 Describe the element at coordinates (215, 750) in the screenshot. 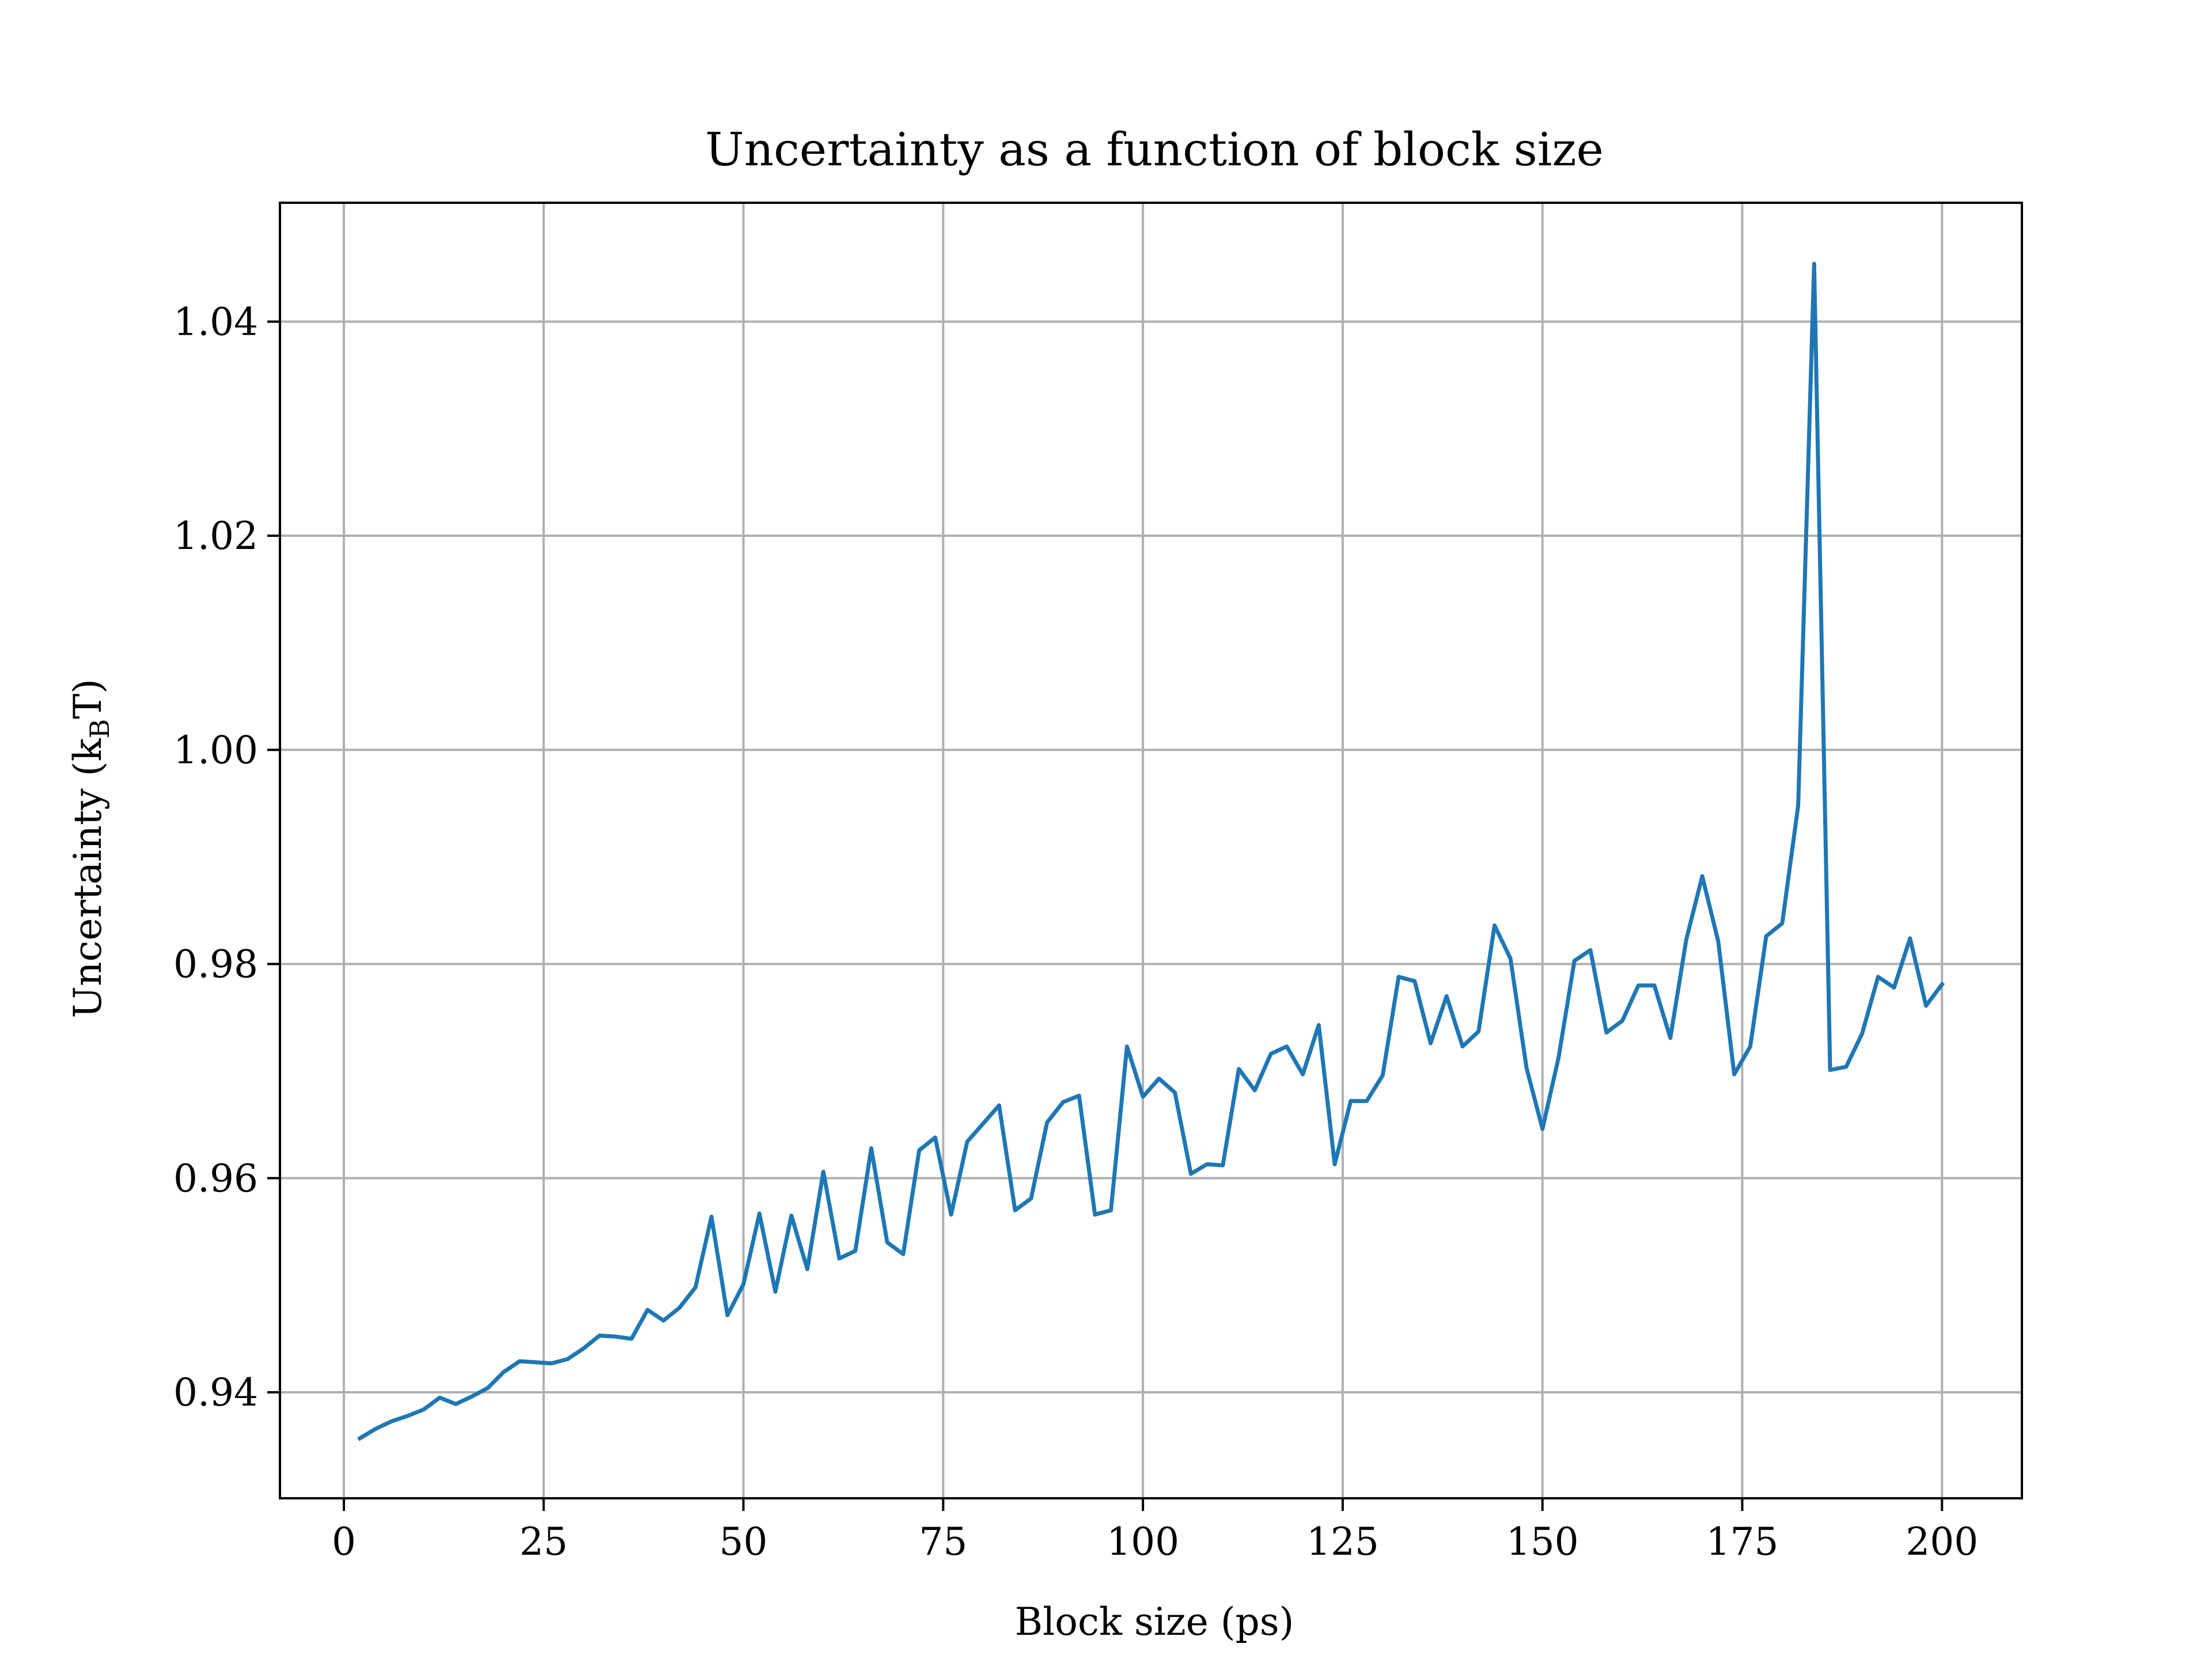

I see `y-tick-label: 1.00` at that location.